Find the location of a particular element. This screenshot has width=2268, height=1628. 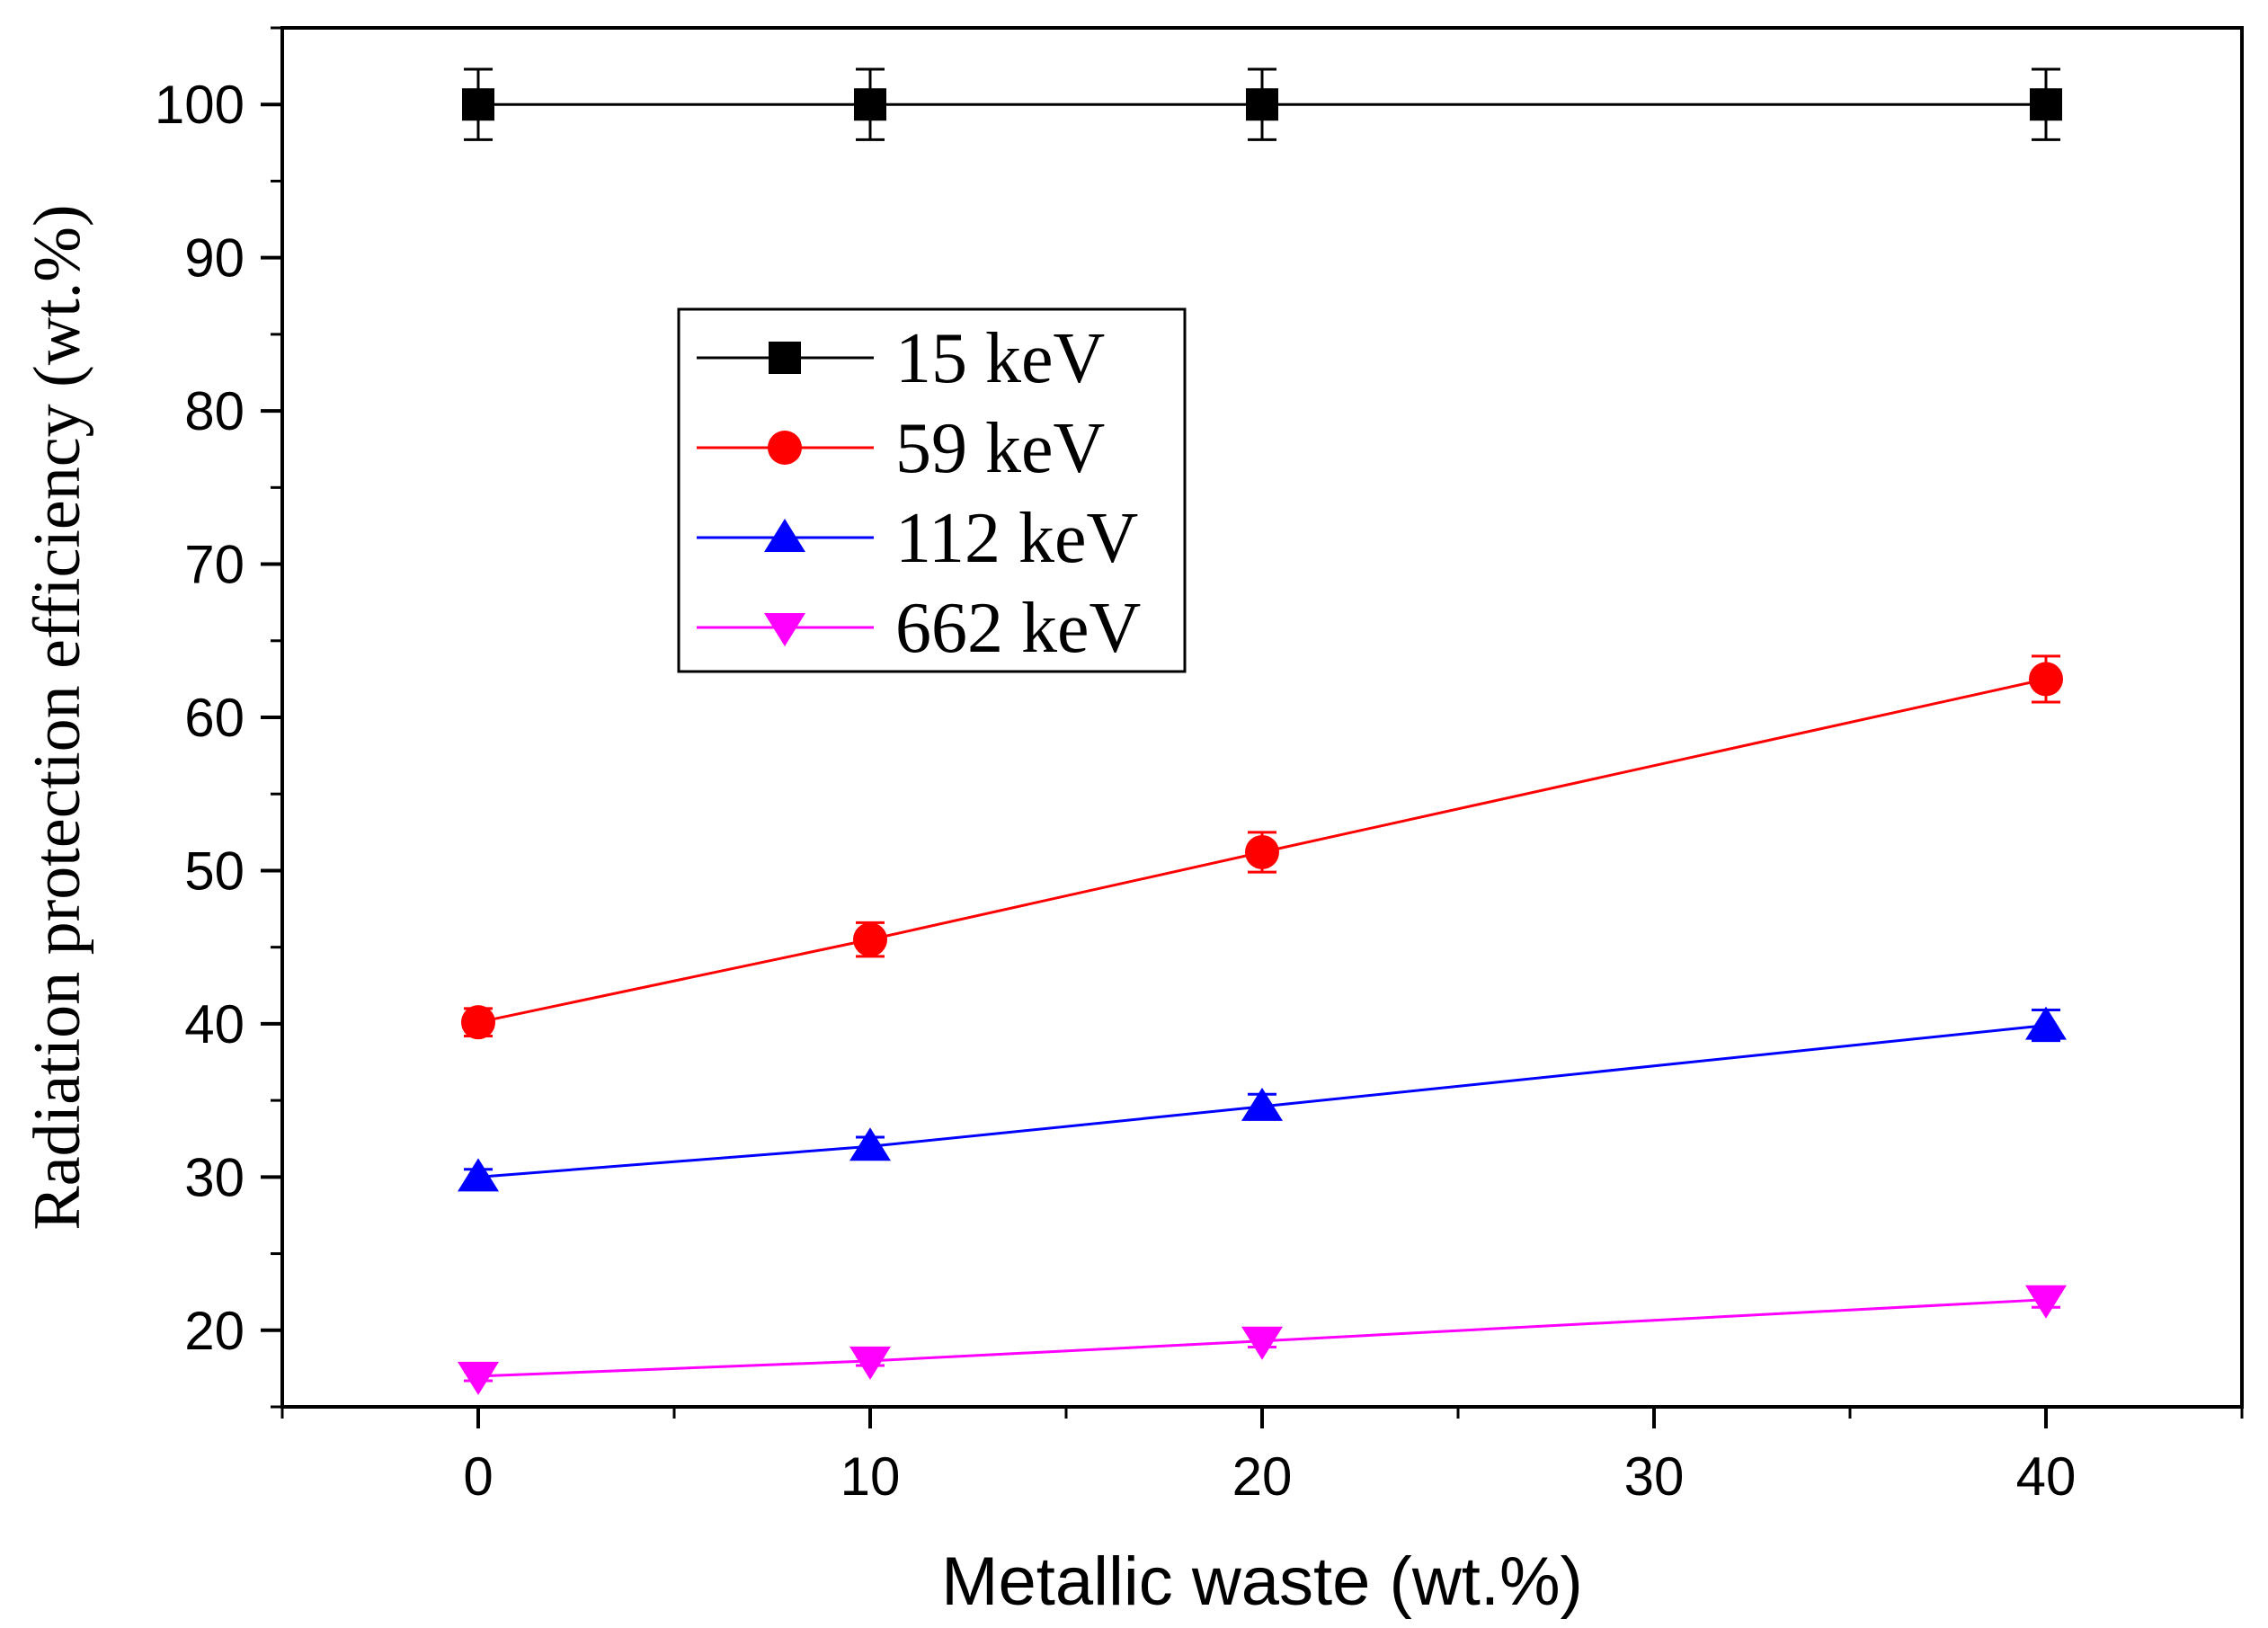

x-tick-label: 30 is located at coordinates (1654, 1476).